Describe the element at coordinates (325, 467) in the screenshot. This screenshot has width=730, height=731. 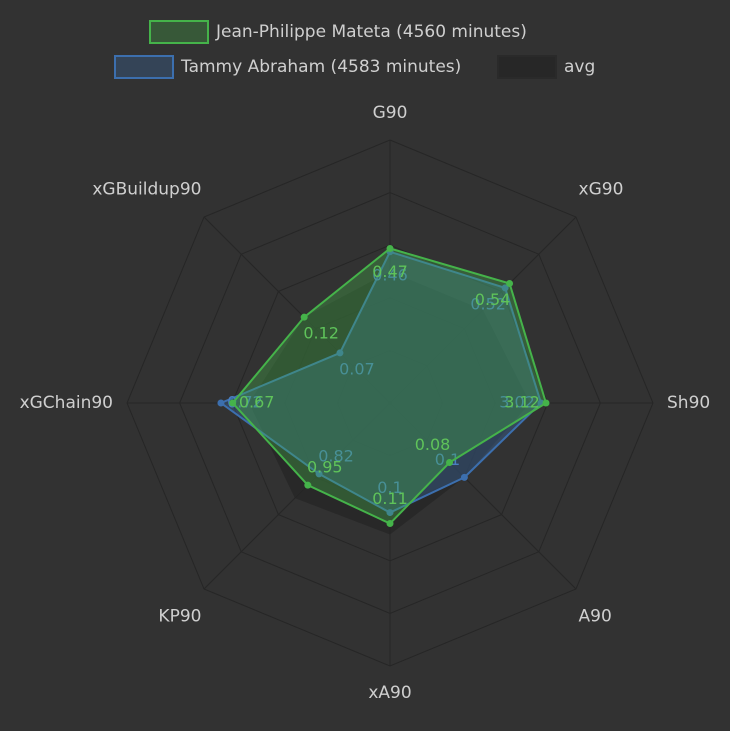
I see `data-label: 0.95` at that location.